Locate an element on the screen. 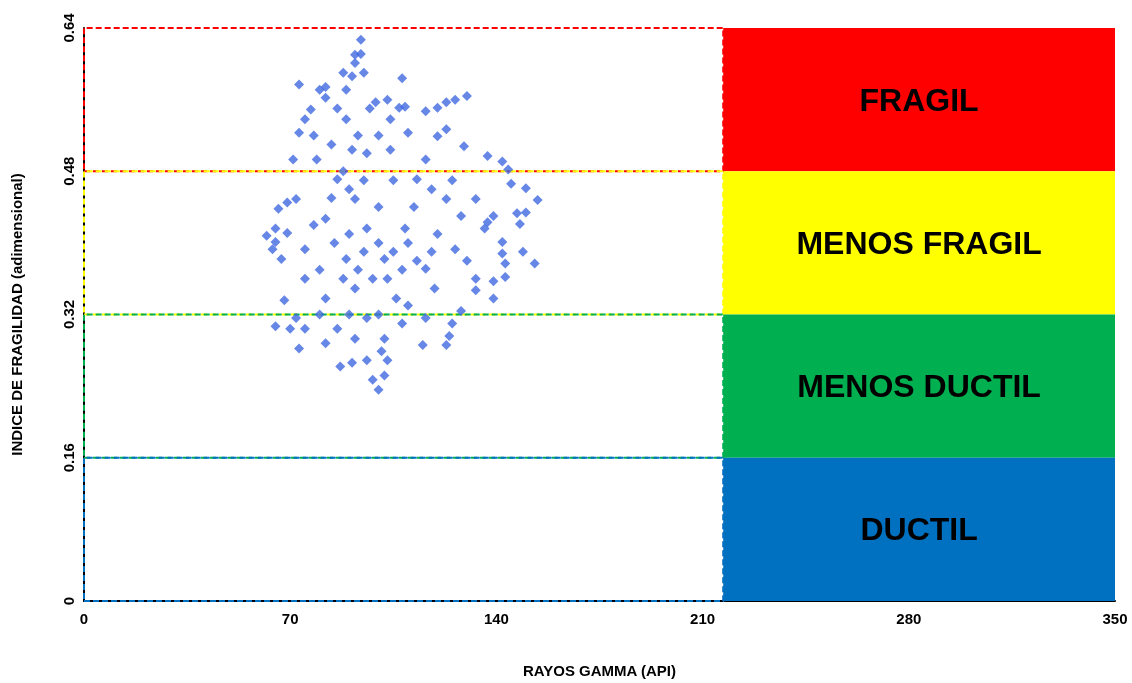 This screenshot has width=1132, height=683. y-tick-label: 0.32 is located at coordinates (68, 314).